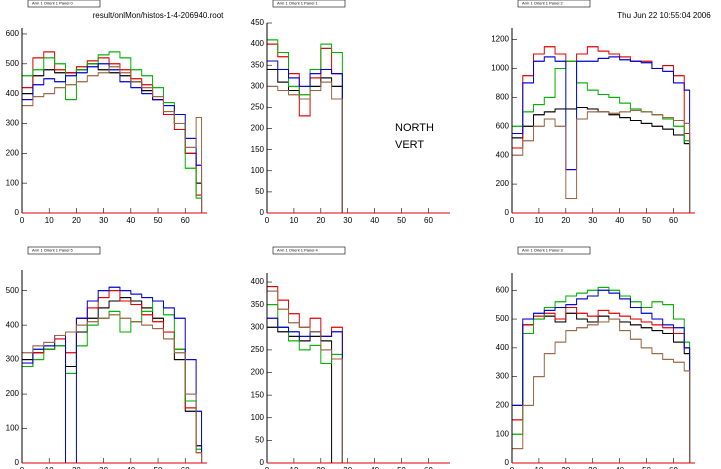  What do you see at coordinates (500, 68) in the screenshot?
I see `y-tick-label: 1000` at bounding box center [500, 68].